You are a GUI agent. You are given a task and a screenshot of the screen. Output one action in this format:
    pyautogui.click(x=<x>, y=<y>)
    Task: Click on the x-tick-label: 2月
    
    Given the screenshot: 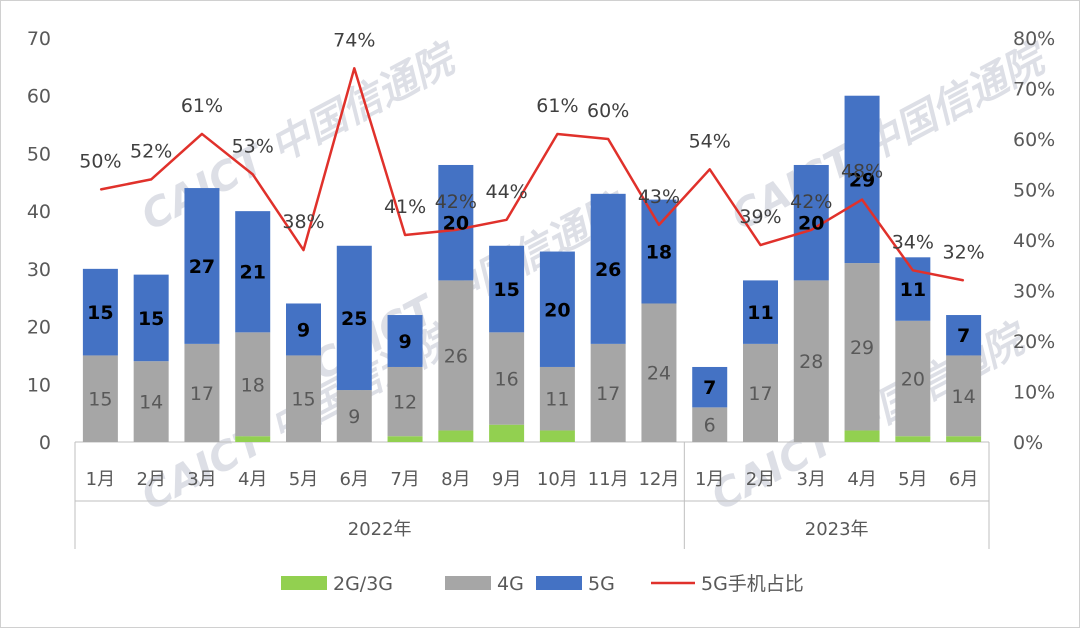 What is the action you would take?
    pyautogui.click(x=760, y=479)
    